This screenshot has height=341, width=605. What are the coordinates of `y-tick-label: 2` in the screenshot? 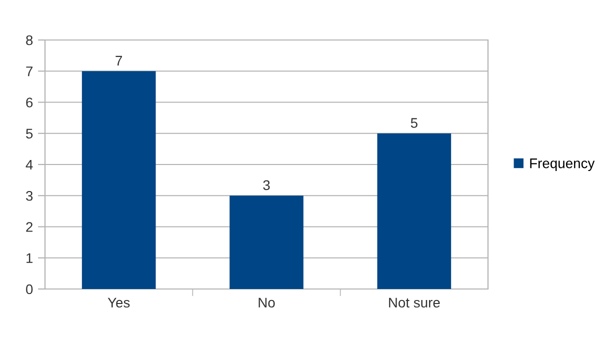 It's located at (29, 227).